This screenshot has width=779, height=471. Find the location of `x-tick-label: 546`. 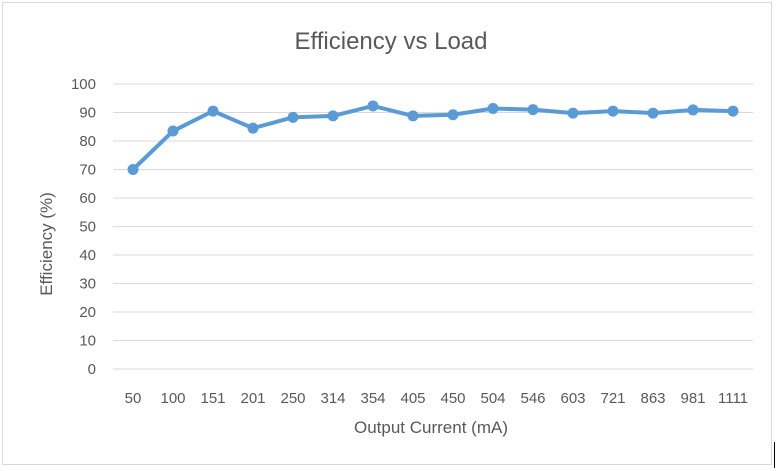

x-tick-label: 546 is located at coordinates (532, 398).